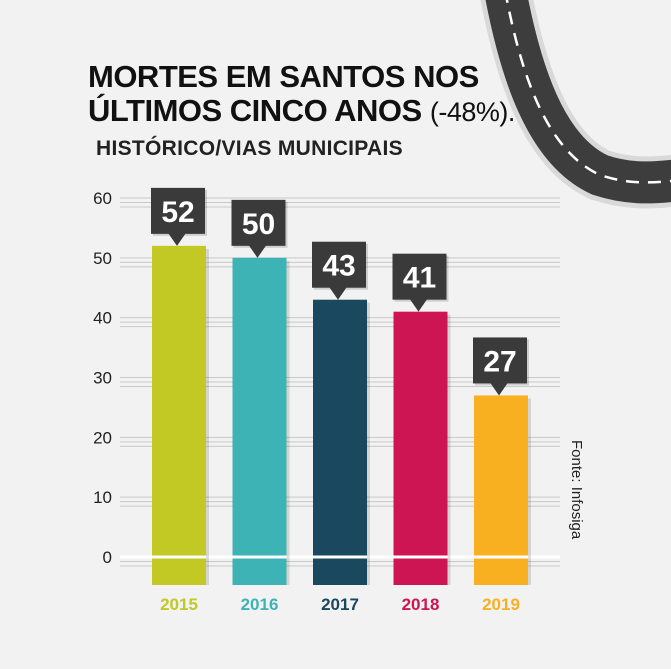 Image resolution: width=671 pixels, height=669 pixels. I want to click on data-label-2017: 43, so click(338, 266).